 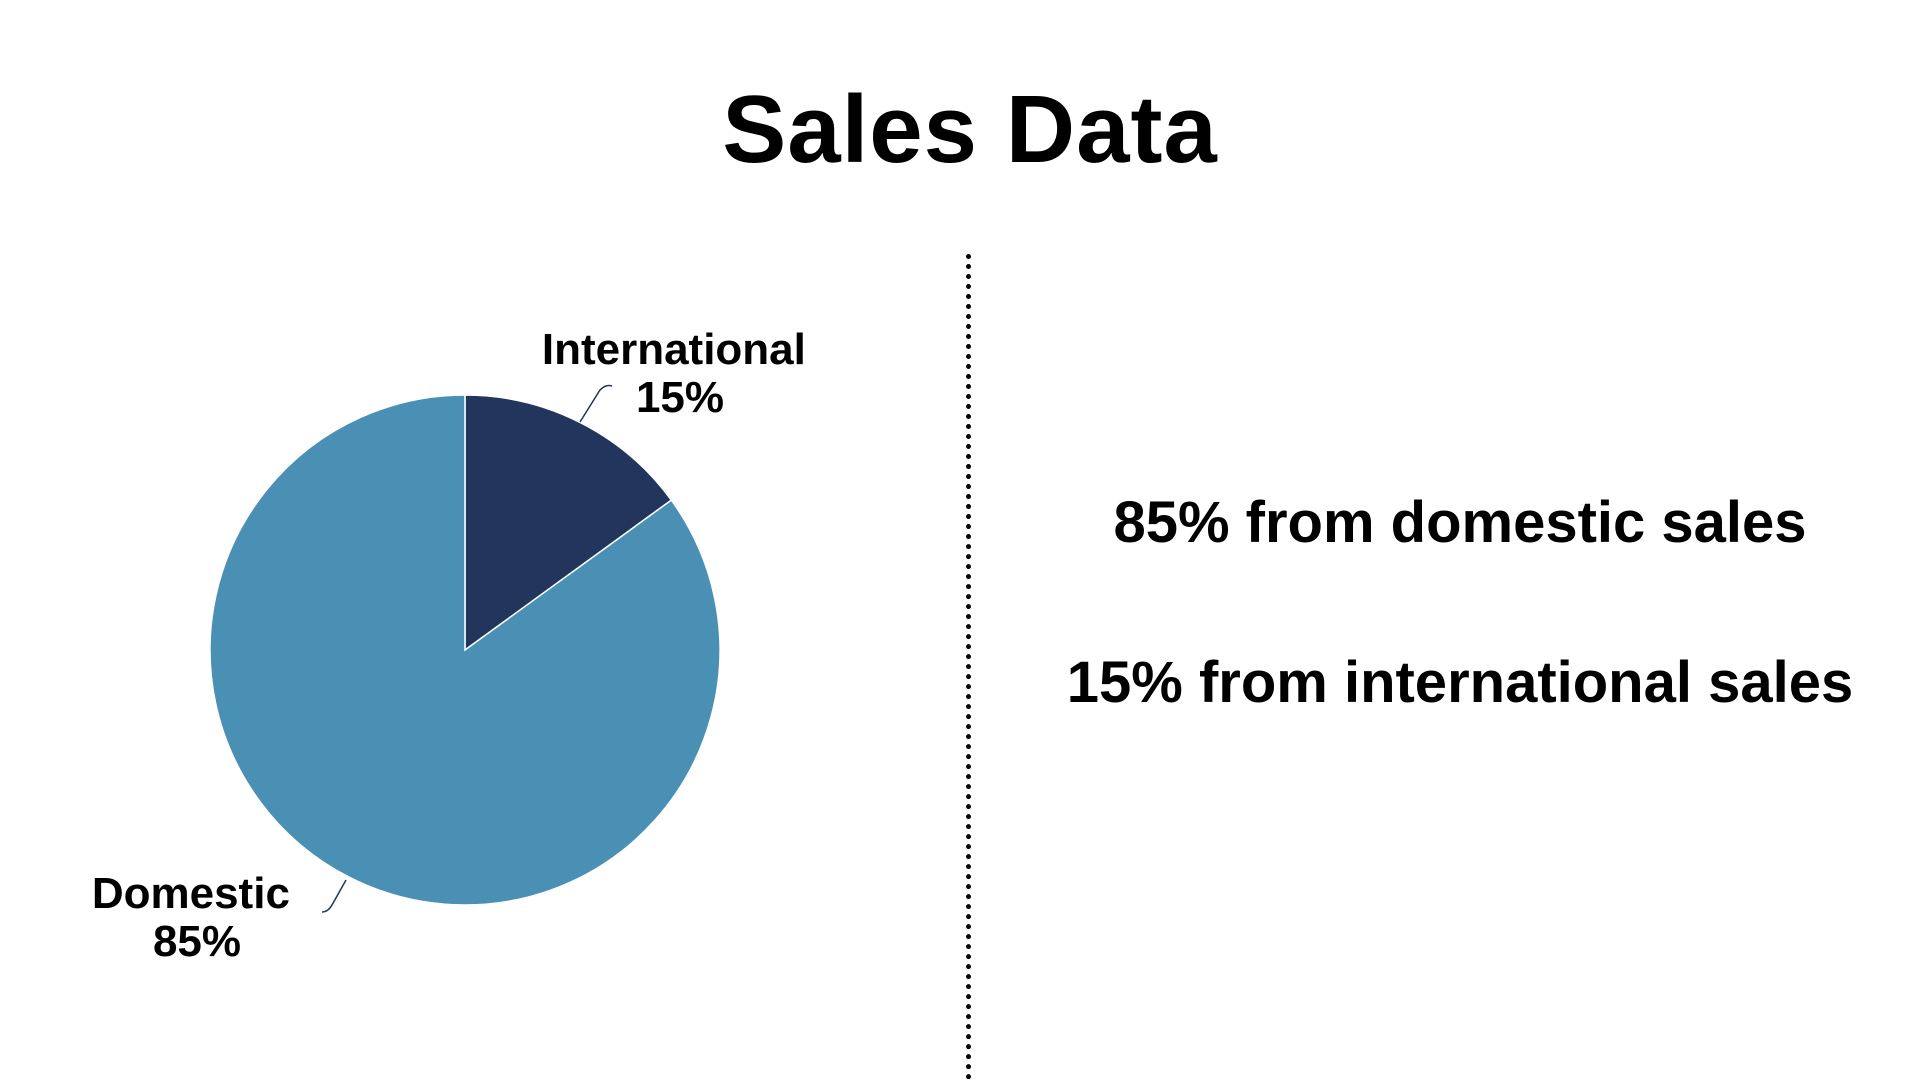 I want to click on slice-value-label-domestic: 85%, so click(x=197, y=941).